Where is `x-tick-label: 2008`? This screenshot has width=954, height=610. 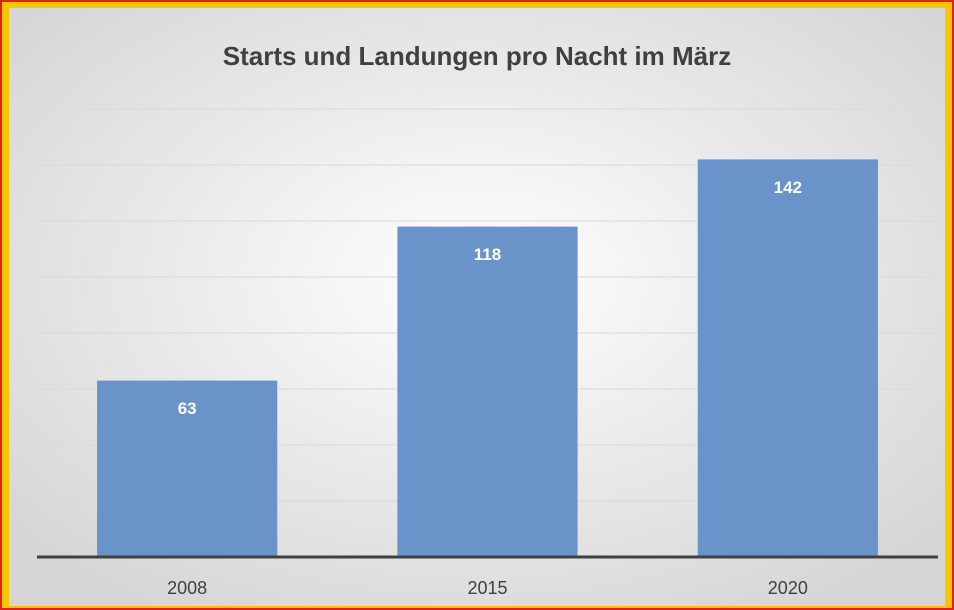 x-tick-label: 2008 is located at coordinates (187, 588).